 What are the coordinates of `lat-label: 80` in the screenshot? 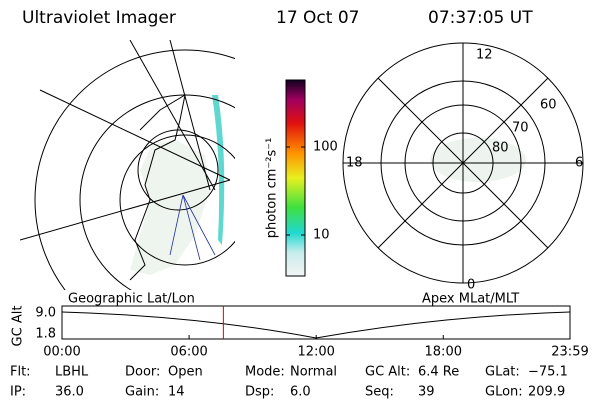 It's located at (500, 148).